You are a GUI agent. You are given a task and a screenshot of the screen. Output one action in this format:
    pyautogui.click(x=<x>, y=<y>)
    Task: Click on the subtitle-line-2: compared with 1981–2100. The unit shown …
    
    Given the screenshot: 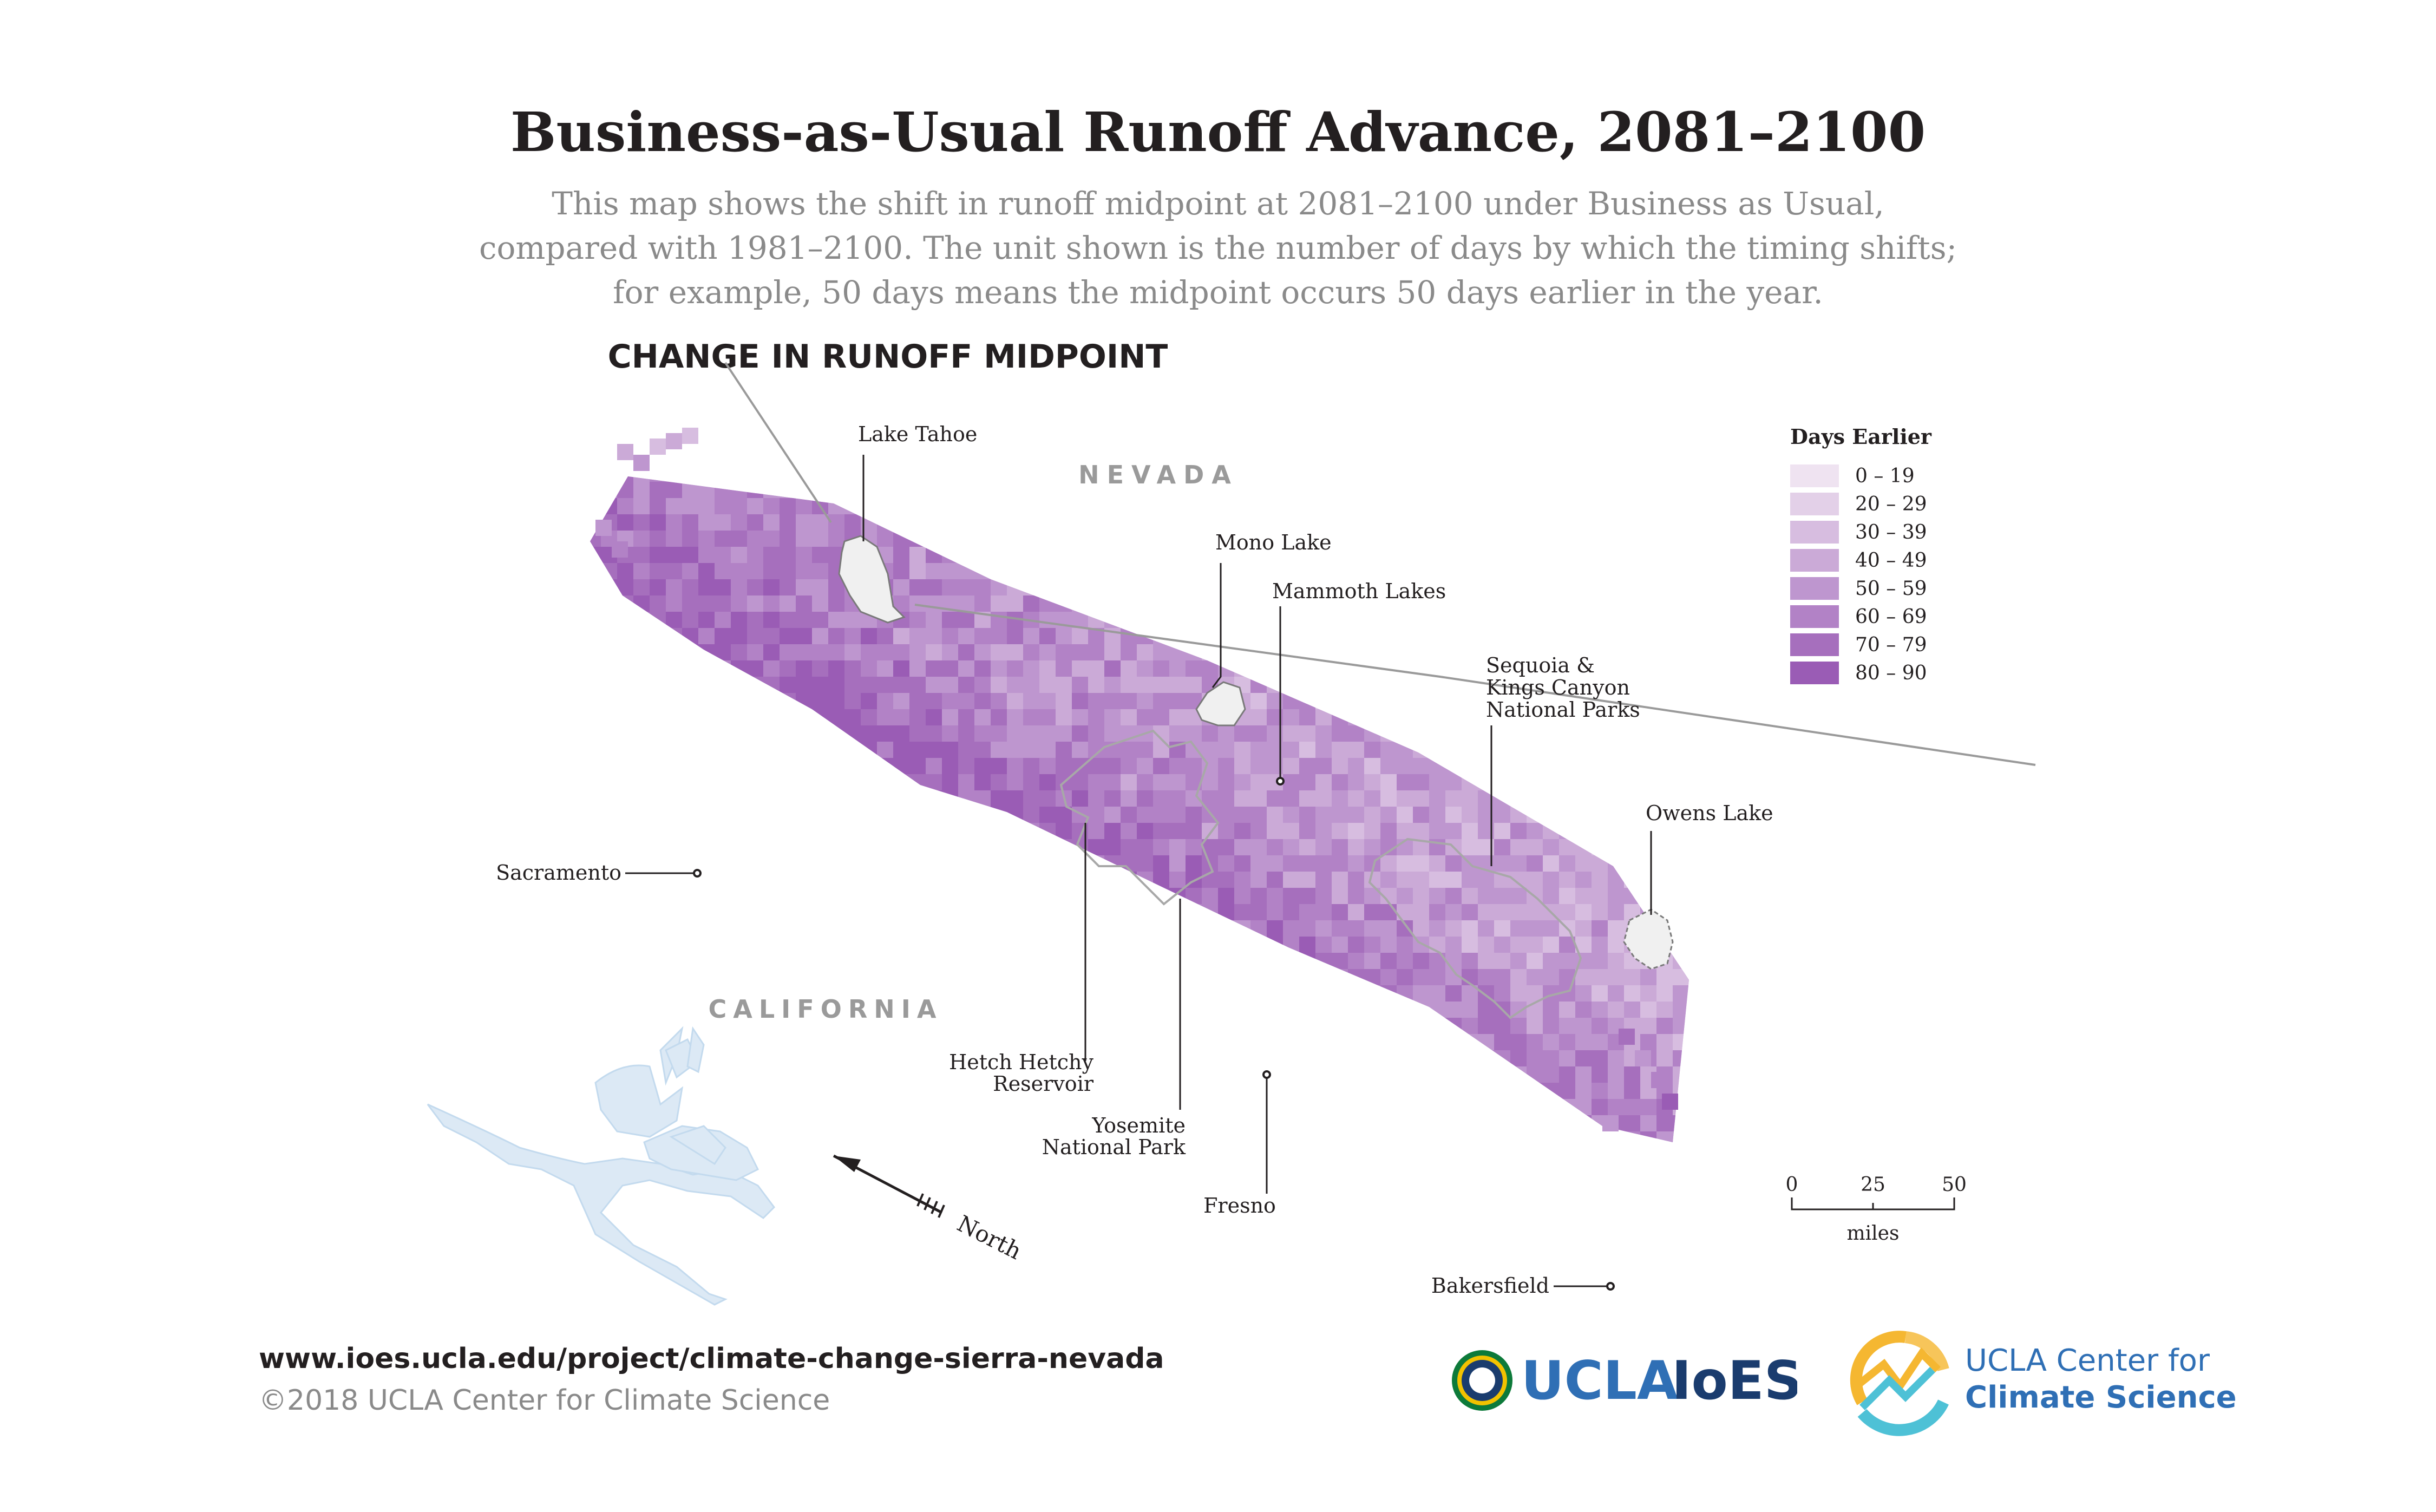 What is the action you would take?
    pyautogui.click(x=1218, y=248)
    